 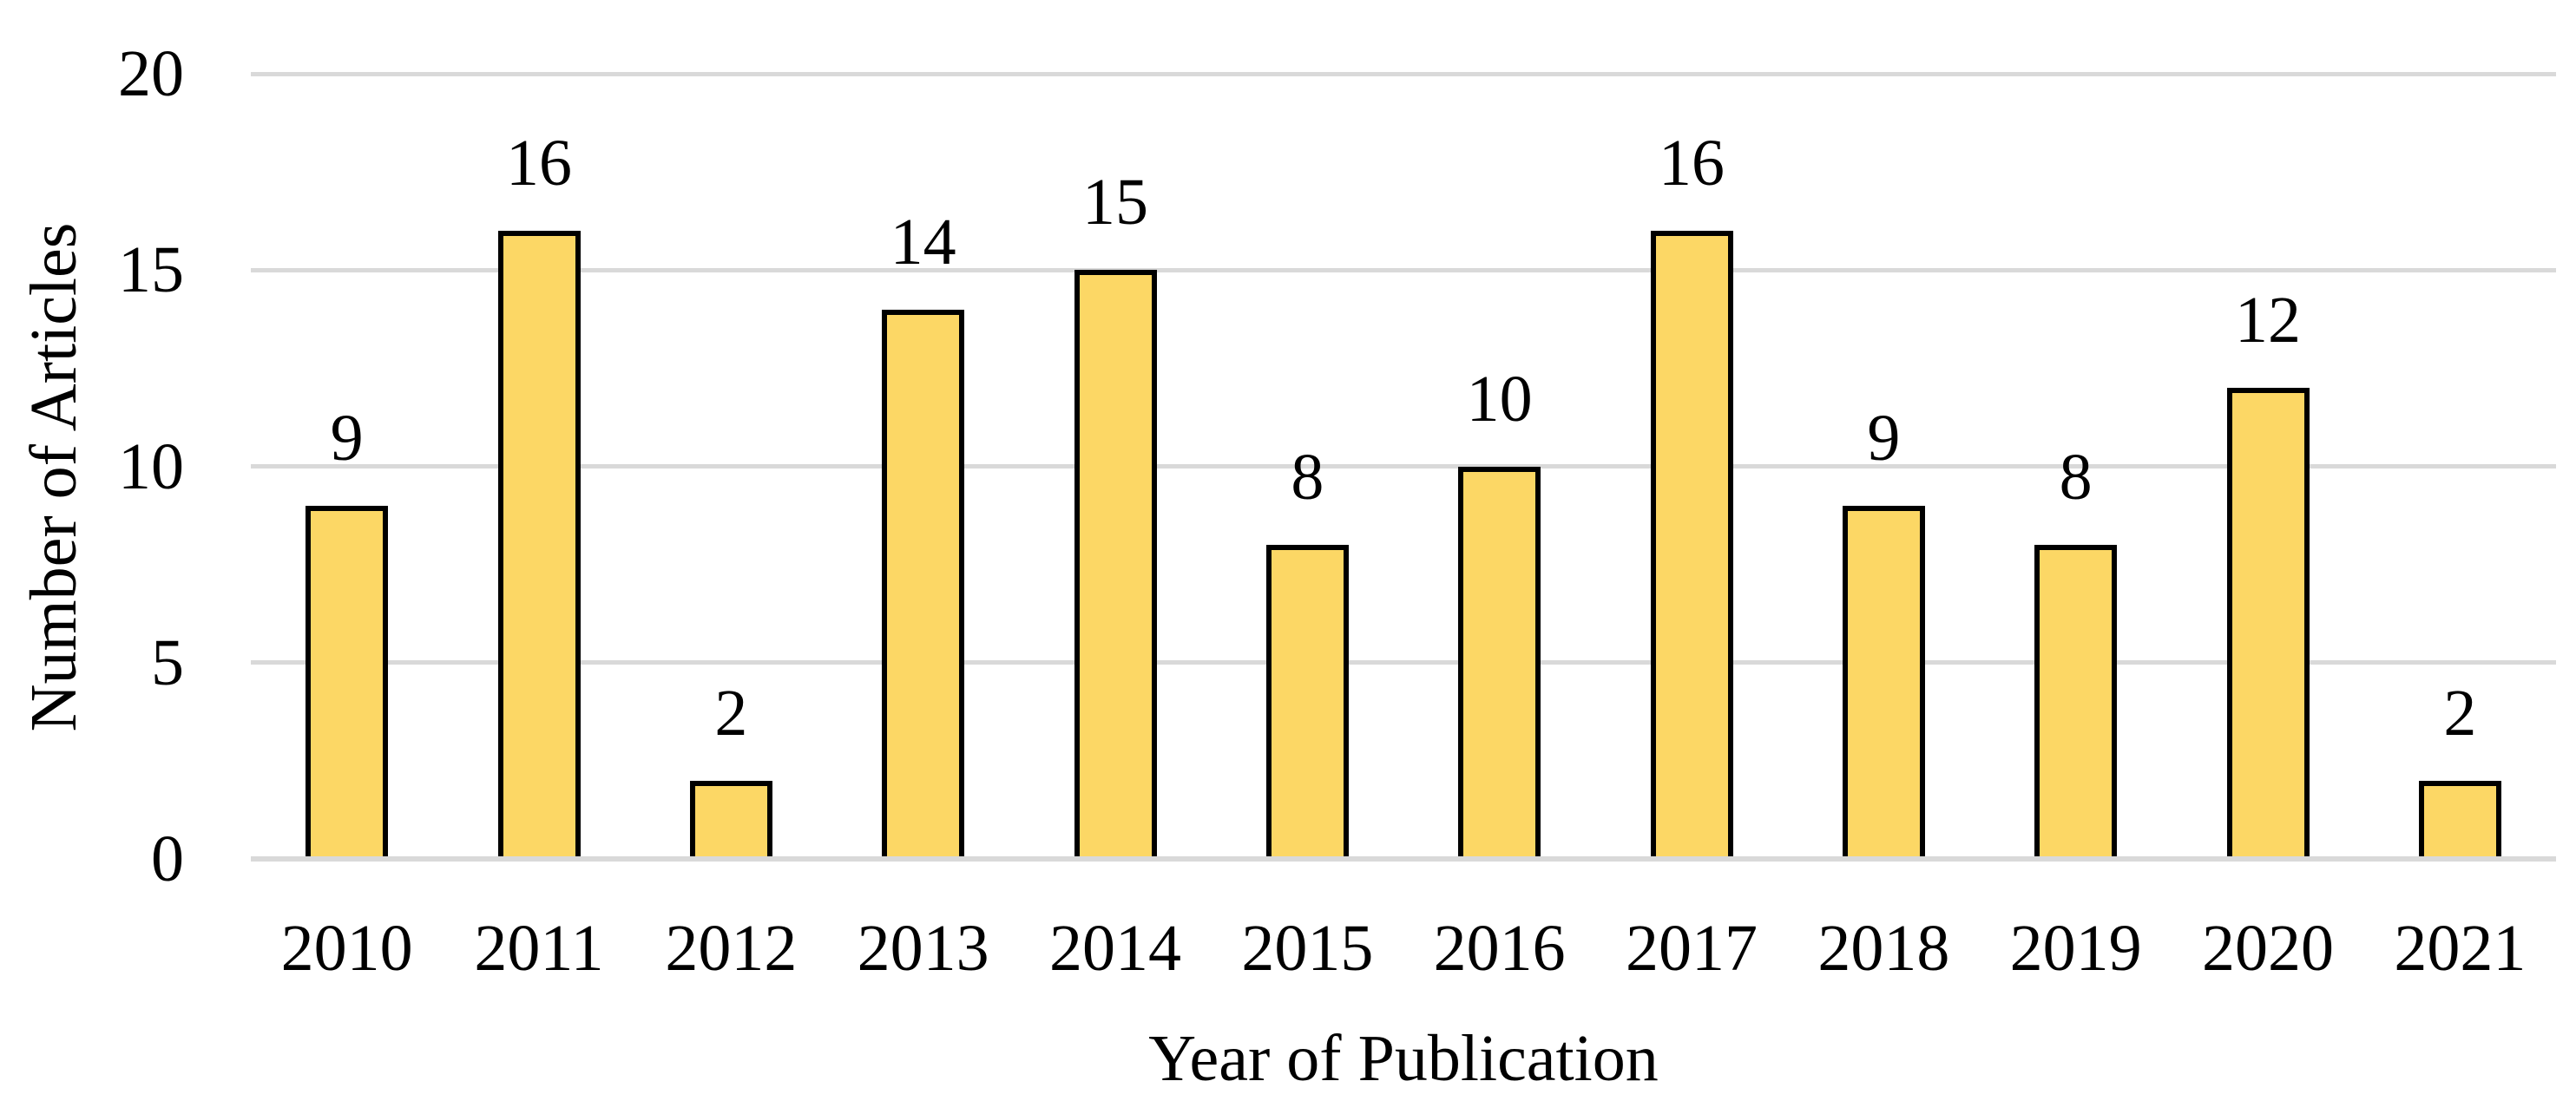 What do you see at coordinates (1403, 1058) in the screenshot?
I see `x-axis-title: Year of Publication` at bounding box center [1403, 1058].